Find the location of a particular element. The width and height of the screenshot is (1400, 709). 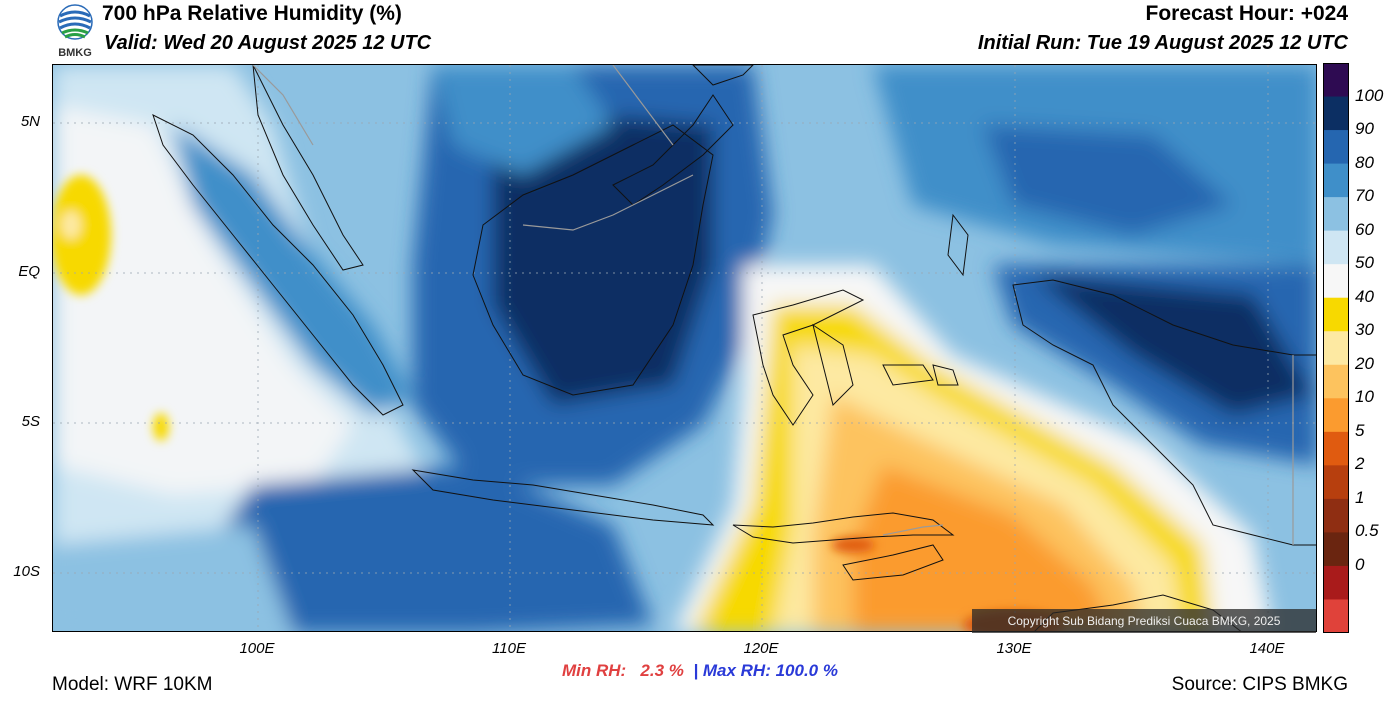

logo-label: BMKG is located at coordinates (75, 53).